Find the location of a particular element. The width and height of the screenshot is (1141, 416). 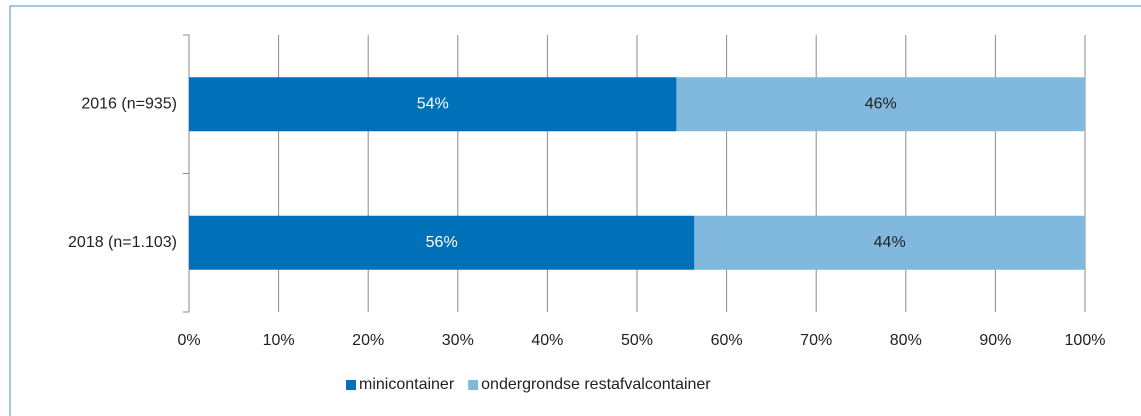

data-label: 44% is located at coordinates (890, 242).